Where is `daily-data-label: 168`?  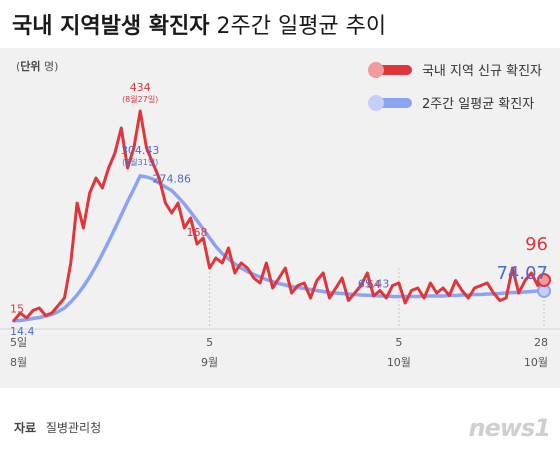 daily-data-label: 168 is located at coordinates (196, 232).